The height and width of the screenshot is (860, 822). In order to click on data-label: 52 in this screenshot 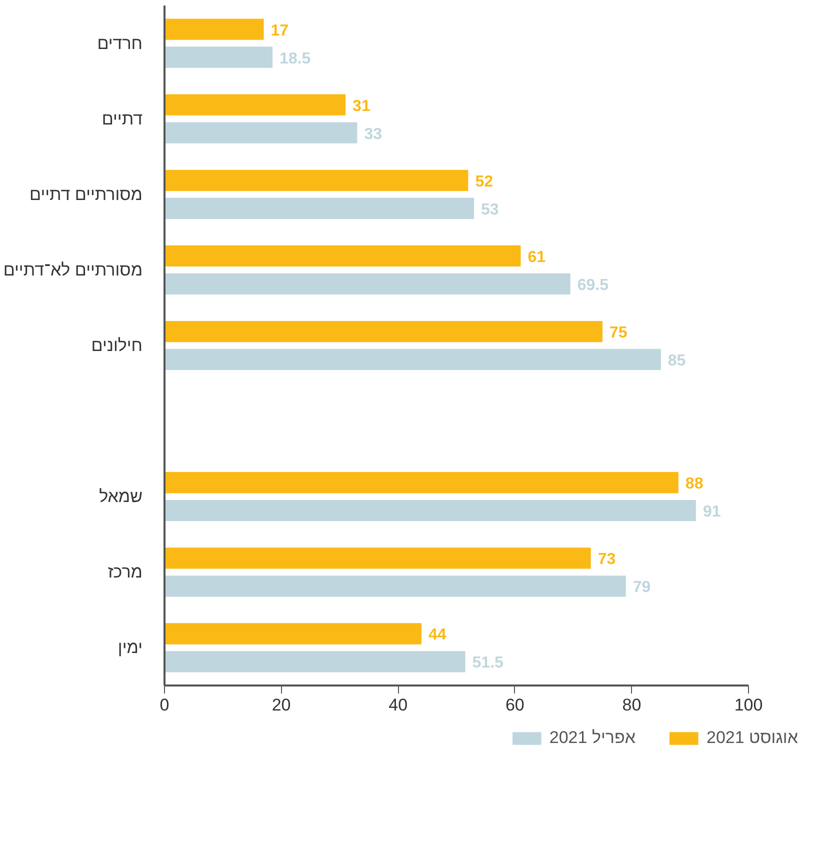, I will do `click(484, 181)`.